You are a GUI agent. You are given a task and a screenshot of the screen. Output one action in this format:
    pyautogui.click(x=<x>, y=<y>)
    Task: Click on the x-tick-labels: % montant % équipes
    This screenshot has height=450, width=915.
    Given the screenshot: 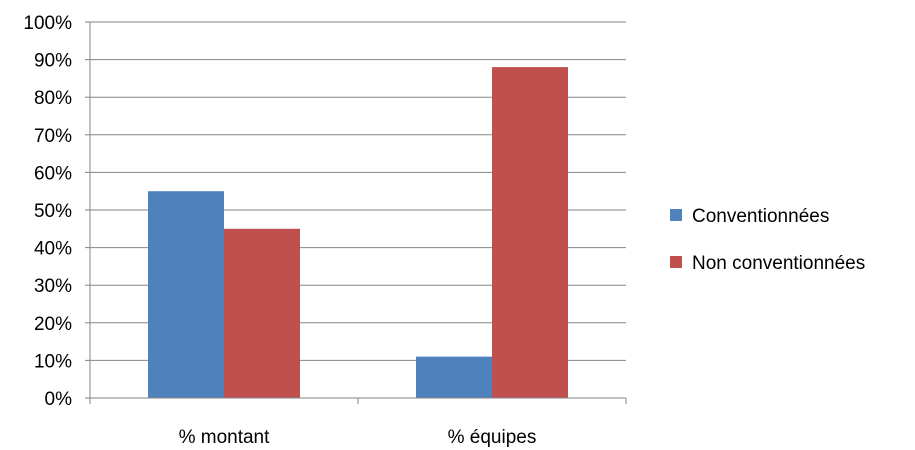 What is the action you would take?
    pyautogui.click(x=358, y=437)
    